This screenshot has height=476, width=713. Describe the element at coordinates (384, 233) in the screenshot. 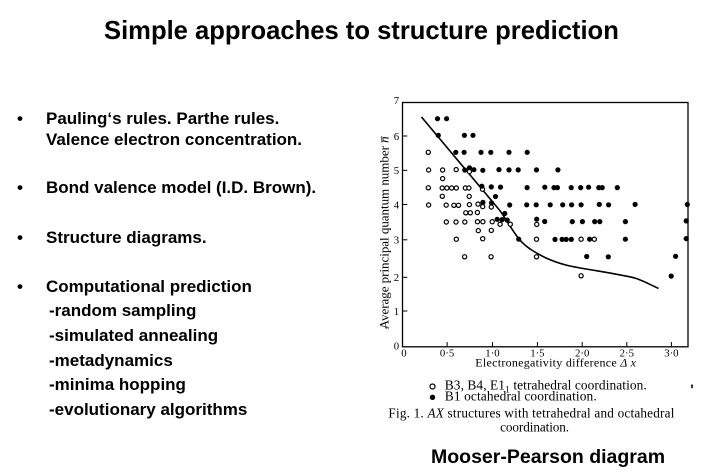

I see `svg-text:Average principal quantum numb: Average principal quantum number n̅` at that location.